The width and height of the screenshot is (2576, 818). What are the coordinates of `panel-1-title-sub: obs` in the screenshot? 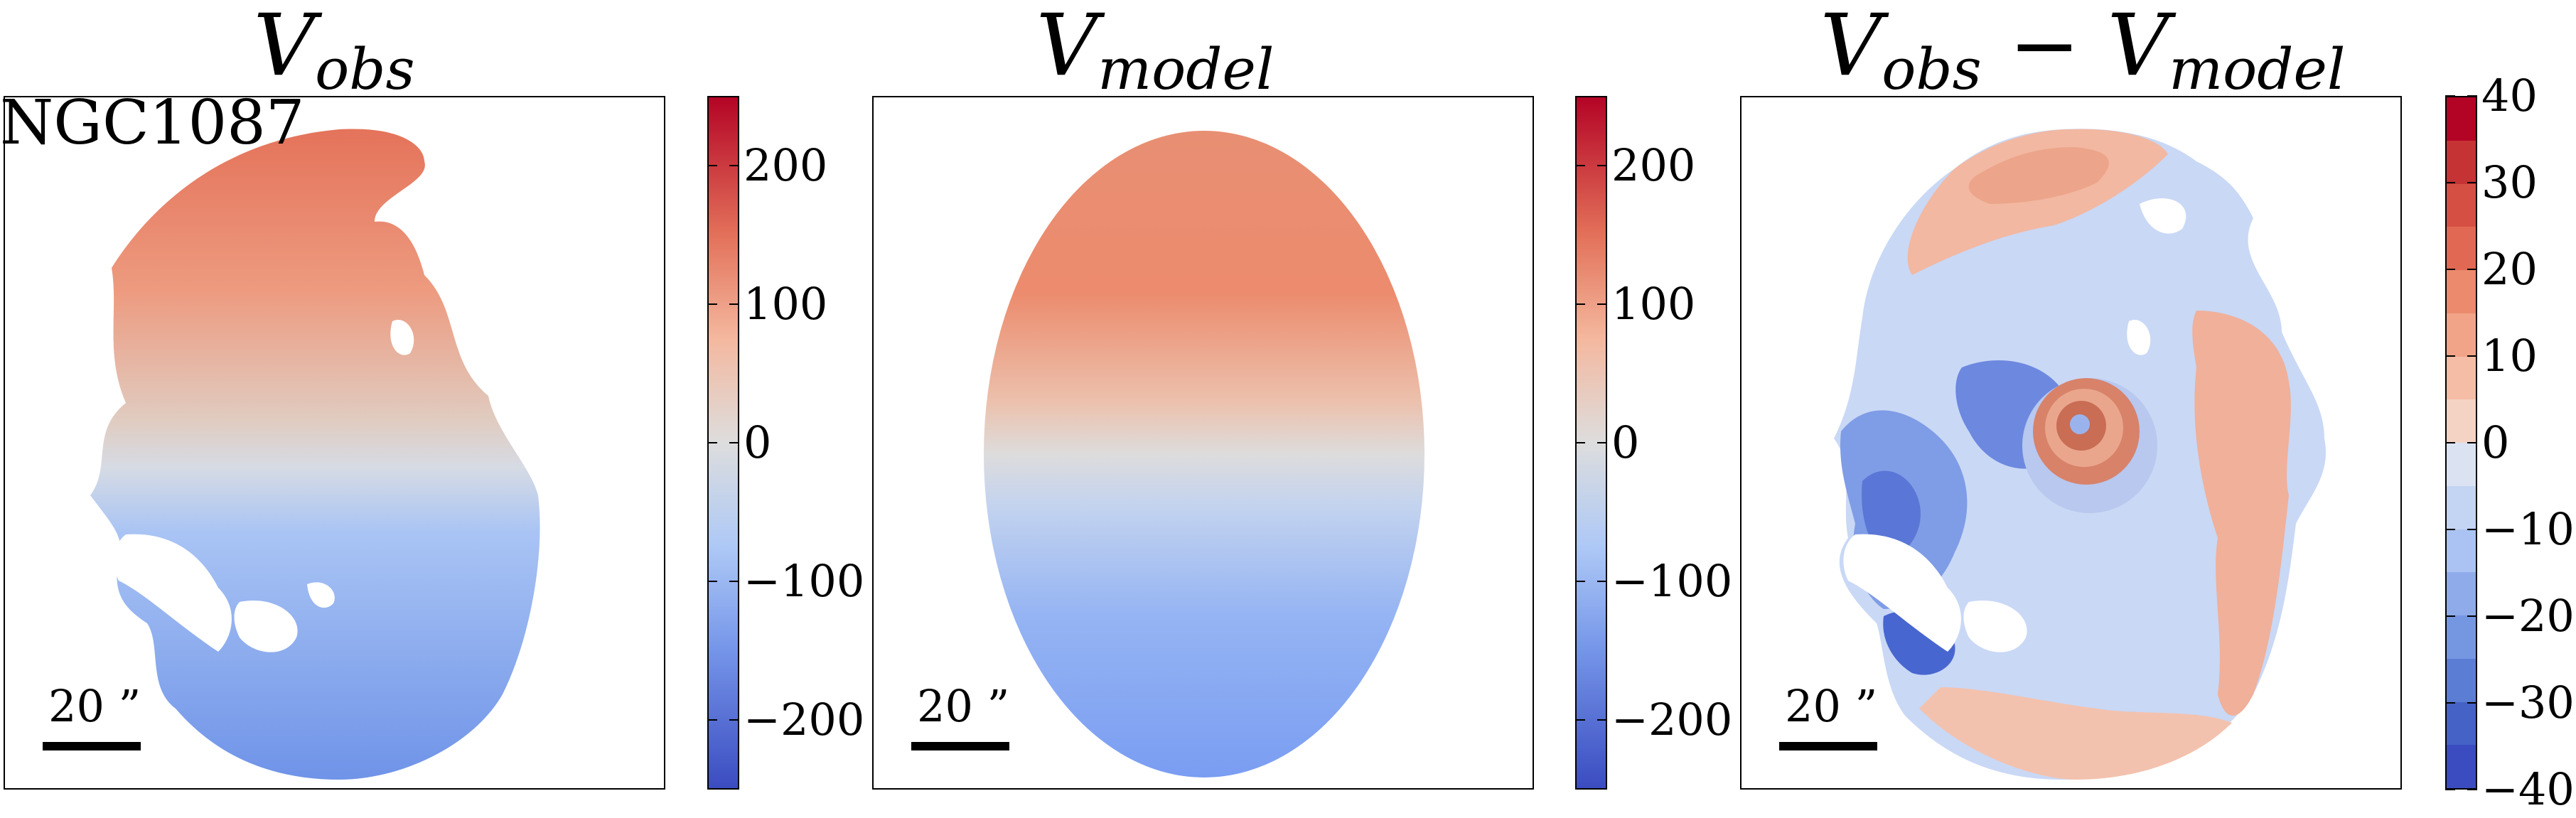 It's located at (365, 69).